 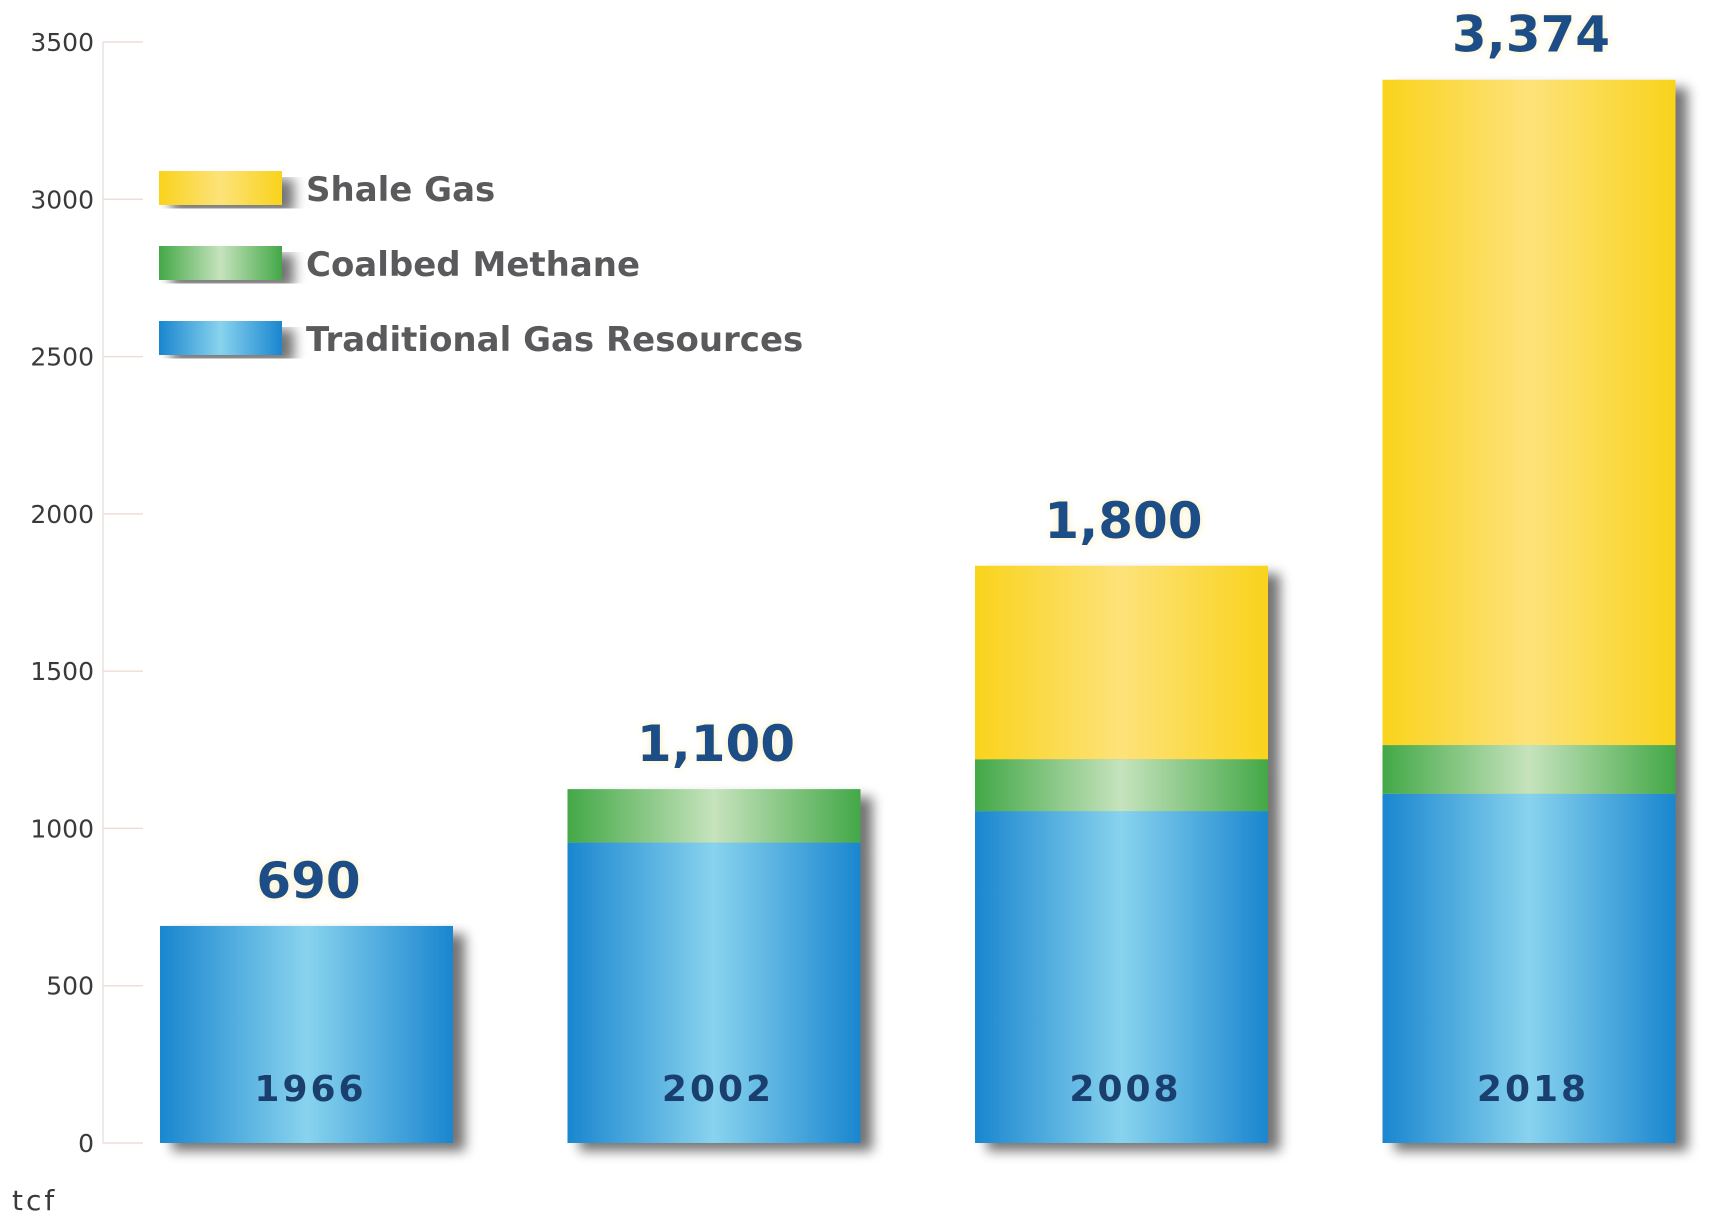 I want to click on y-tick-label: 0, so click(x=86, y=1143).